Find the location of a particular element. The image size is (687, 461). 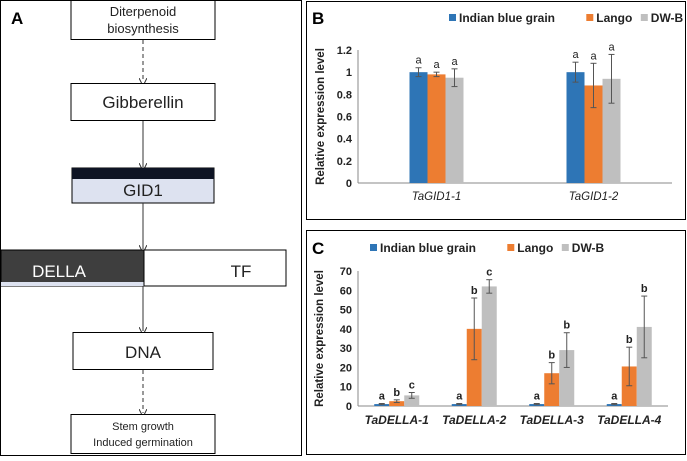

chart-b-y-tick-label: 0.2 is located at coordinates (344, 162).